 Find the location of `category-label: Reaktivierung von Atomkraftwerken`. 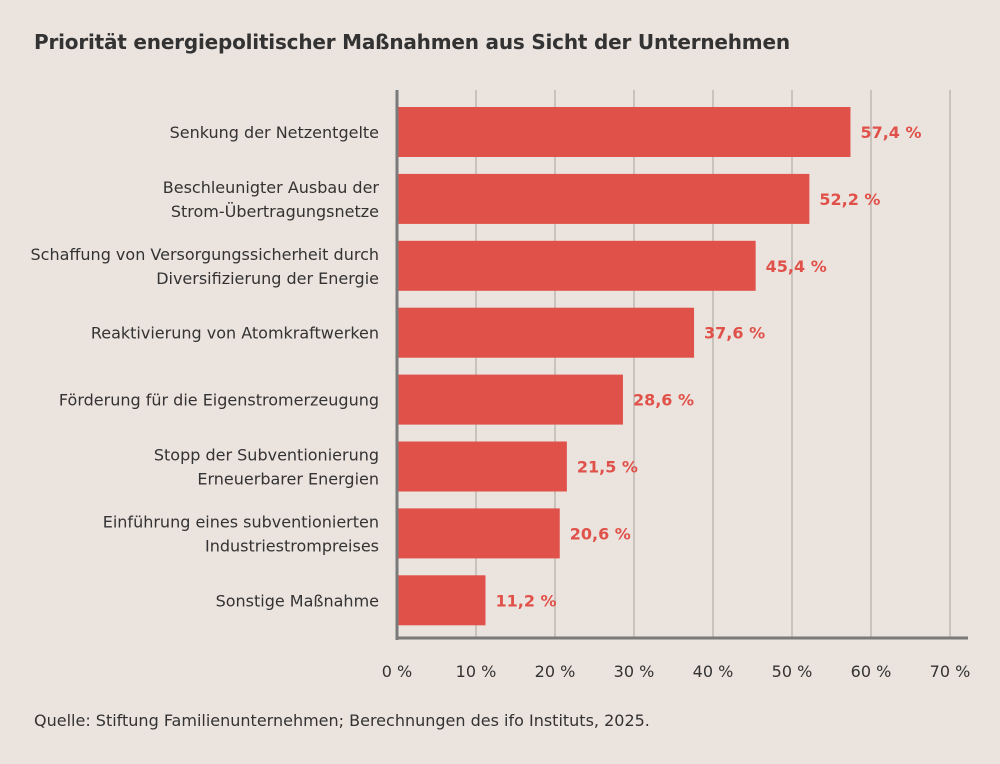

category-label: Reaktivierung von Atomkraftwerken is located at coordinates (235, 333).